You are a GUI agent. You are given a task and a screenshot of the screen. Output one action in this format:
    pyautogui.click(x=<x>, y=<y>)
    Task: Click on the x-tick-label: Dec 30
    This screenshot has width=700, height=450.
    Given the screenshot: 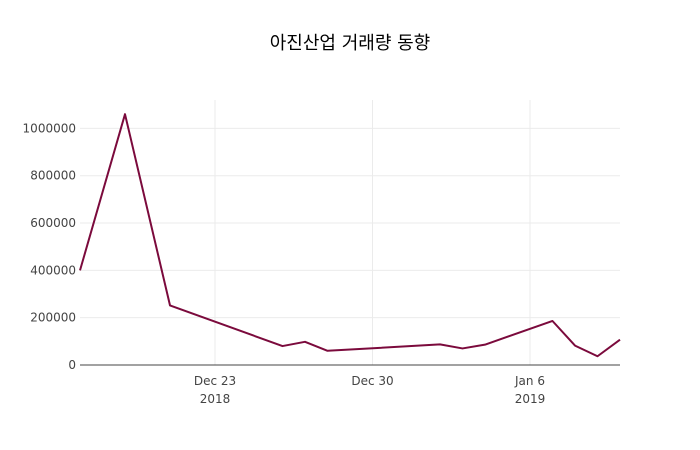 What is the action you would take?
    pyautogui.click(x=372, y=381)
    